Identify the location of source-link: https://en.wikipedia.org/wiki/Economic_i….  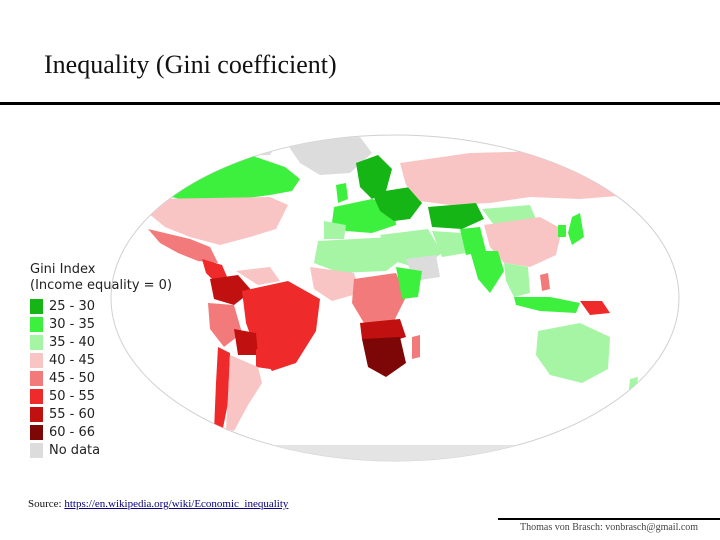
(176, 504).